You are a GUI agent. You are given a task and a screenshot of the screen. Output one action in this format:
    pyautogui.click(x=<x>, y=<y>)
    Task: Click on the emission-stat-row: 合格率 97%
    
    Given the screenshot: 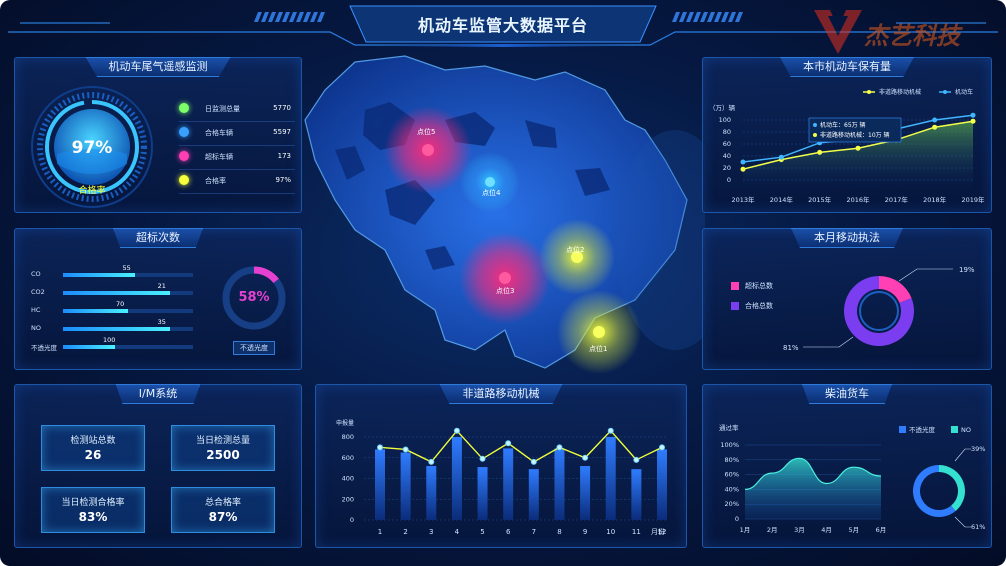 What is the action you would take?
    pyautogui.click(x=237, y=182)
    